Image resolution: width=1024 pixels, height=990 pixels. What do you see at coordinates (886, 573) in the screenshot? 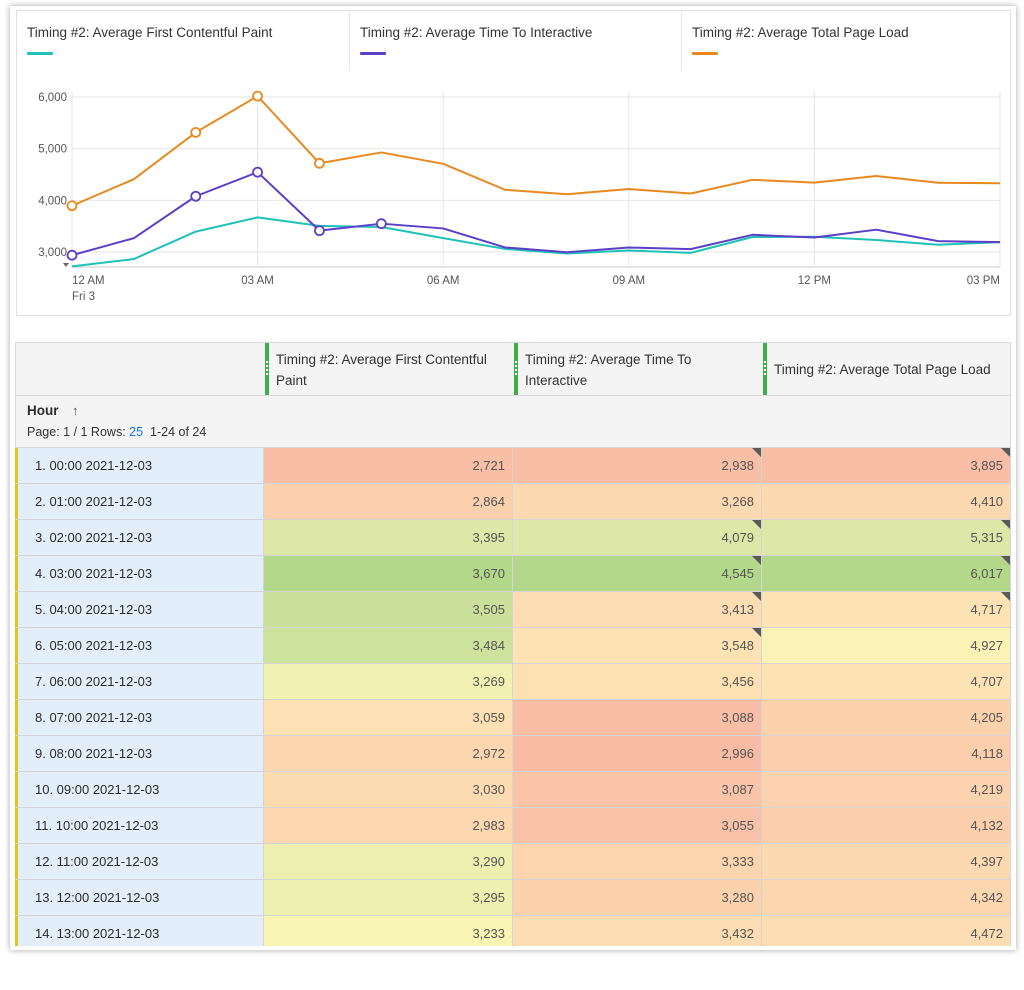
I see `metric-cell: 6,017` at bounding box center [886, 573].